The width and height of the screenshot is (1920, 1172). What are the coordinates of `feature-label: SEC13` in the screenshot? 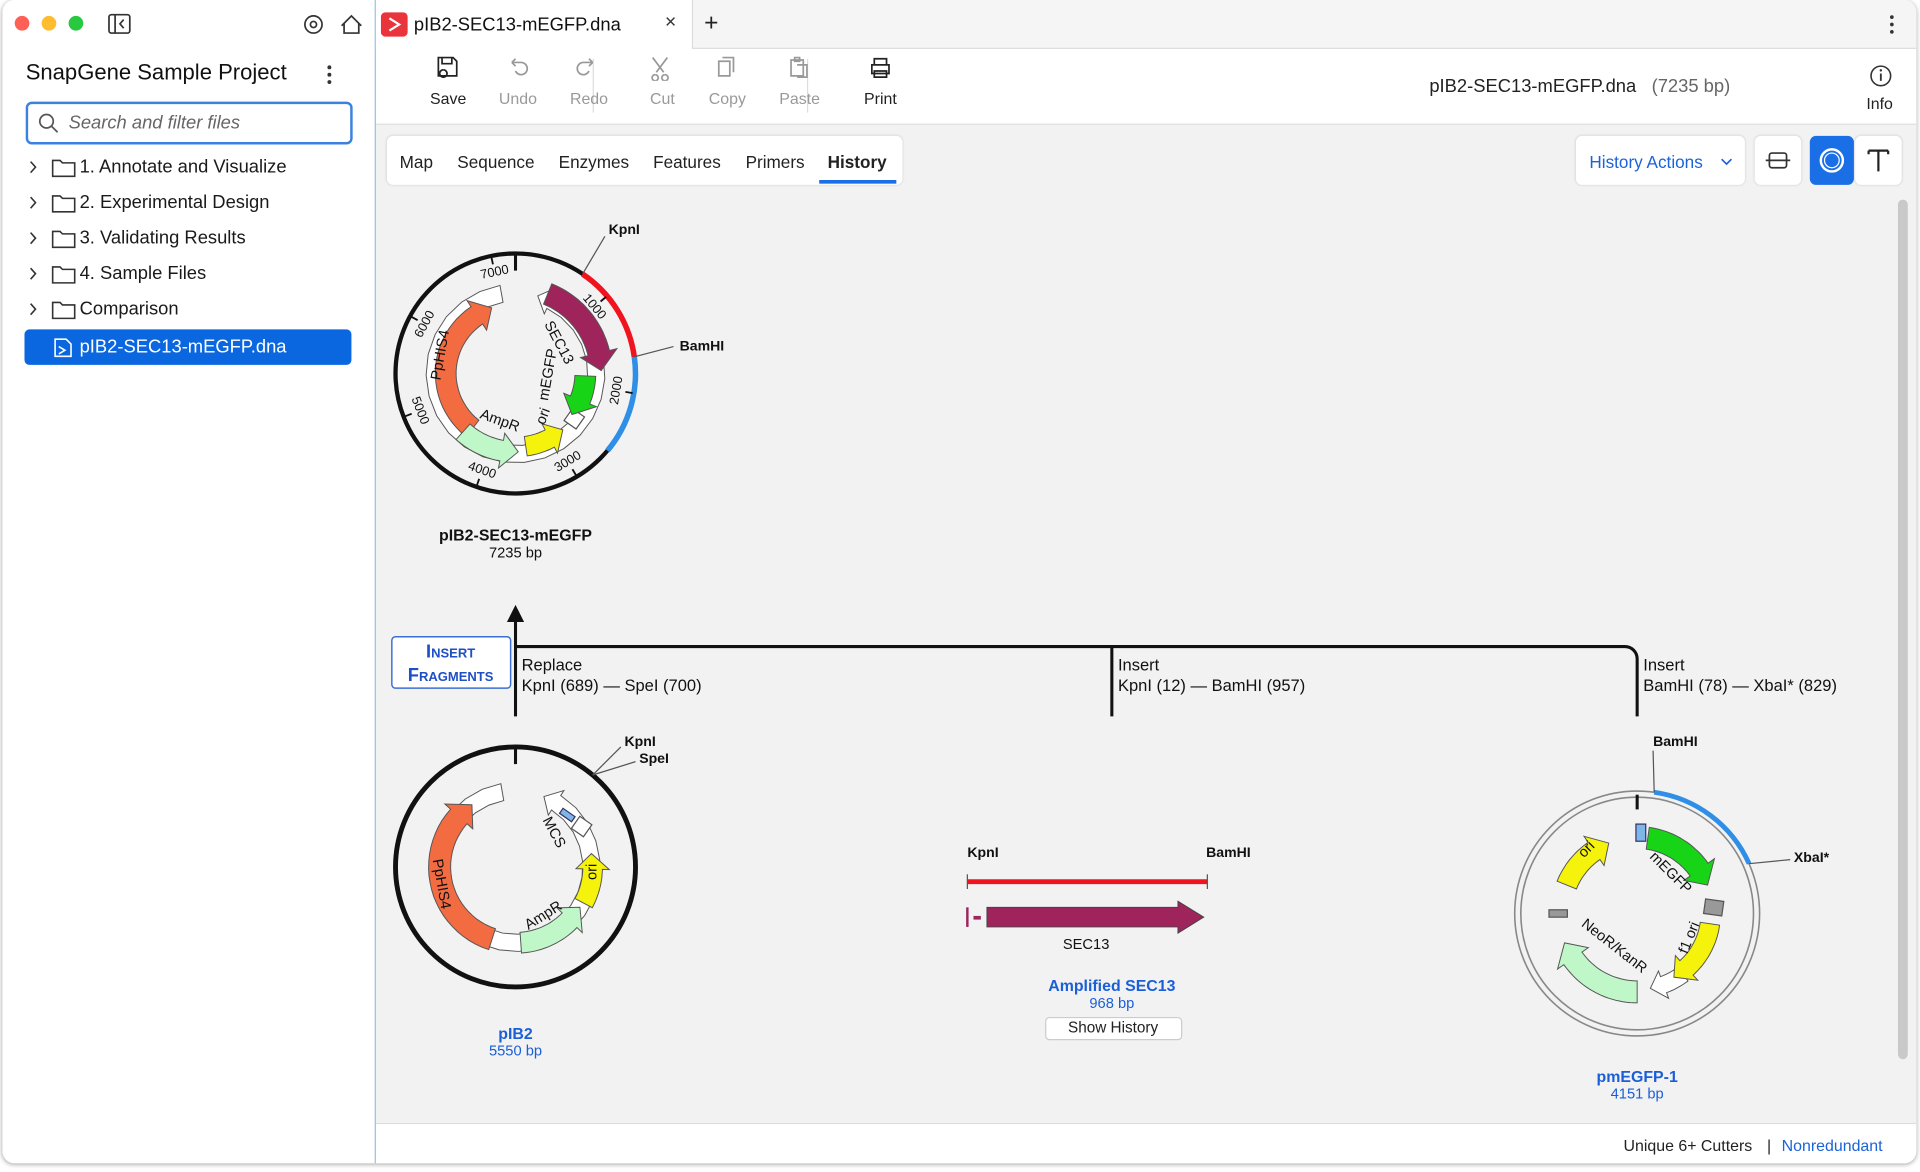 It's located at (1086, 945).